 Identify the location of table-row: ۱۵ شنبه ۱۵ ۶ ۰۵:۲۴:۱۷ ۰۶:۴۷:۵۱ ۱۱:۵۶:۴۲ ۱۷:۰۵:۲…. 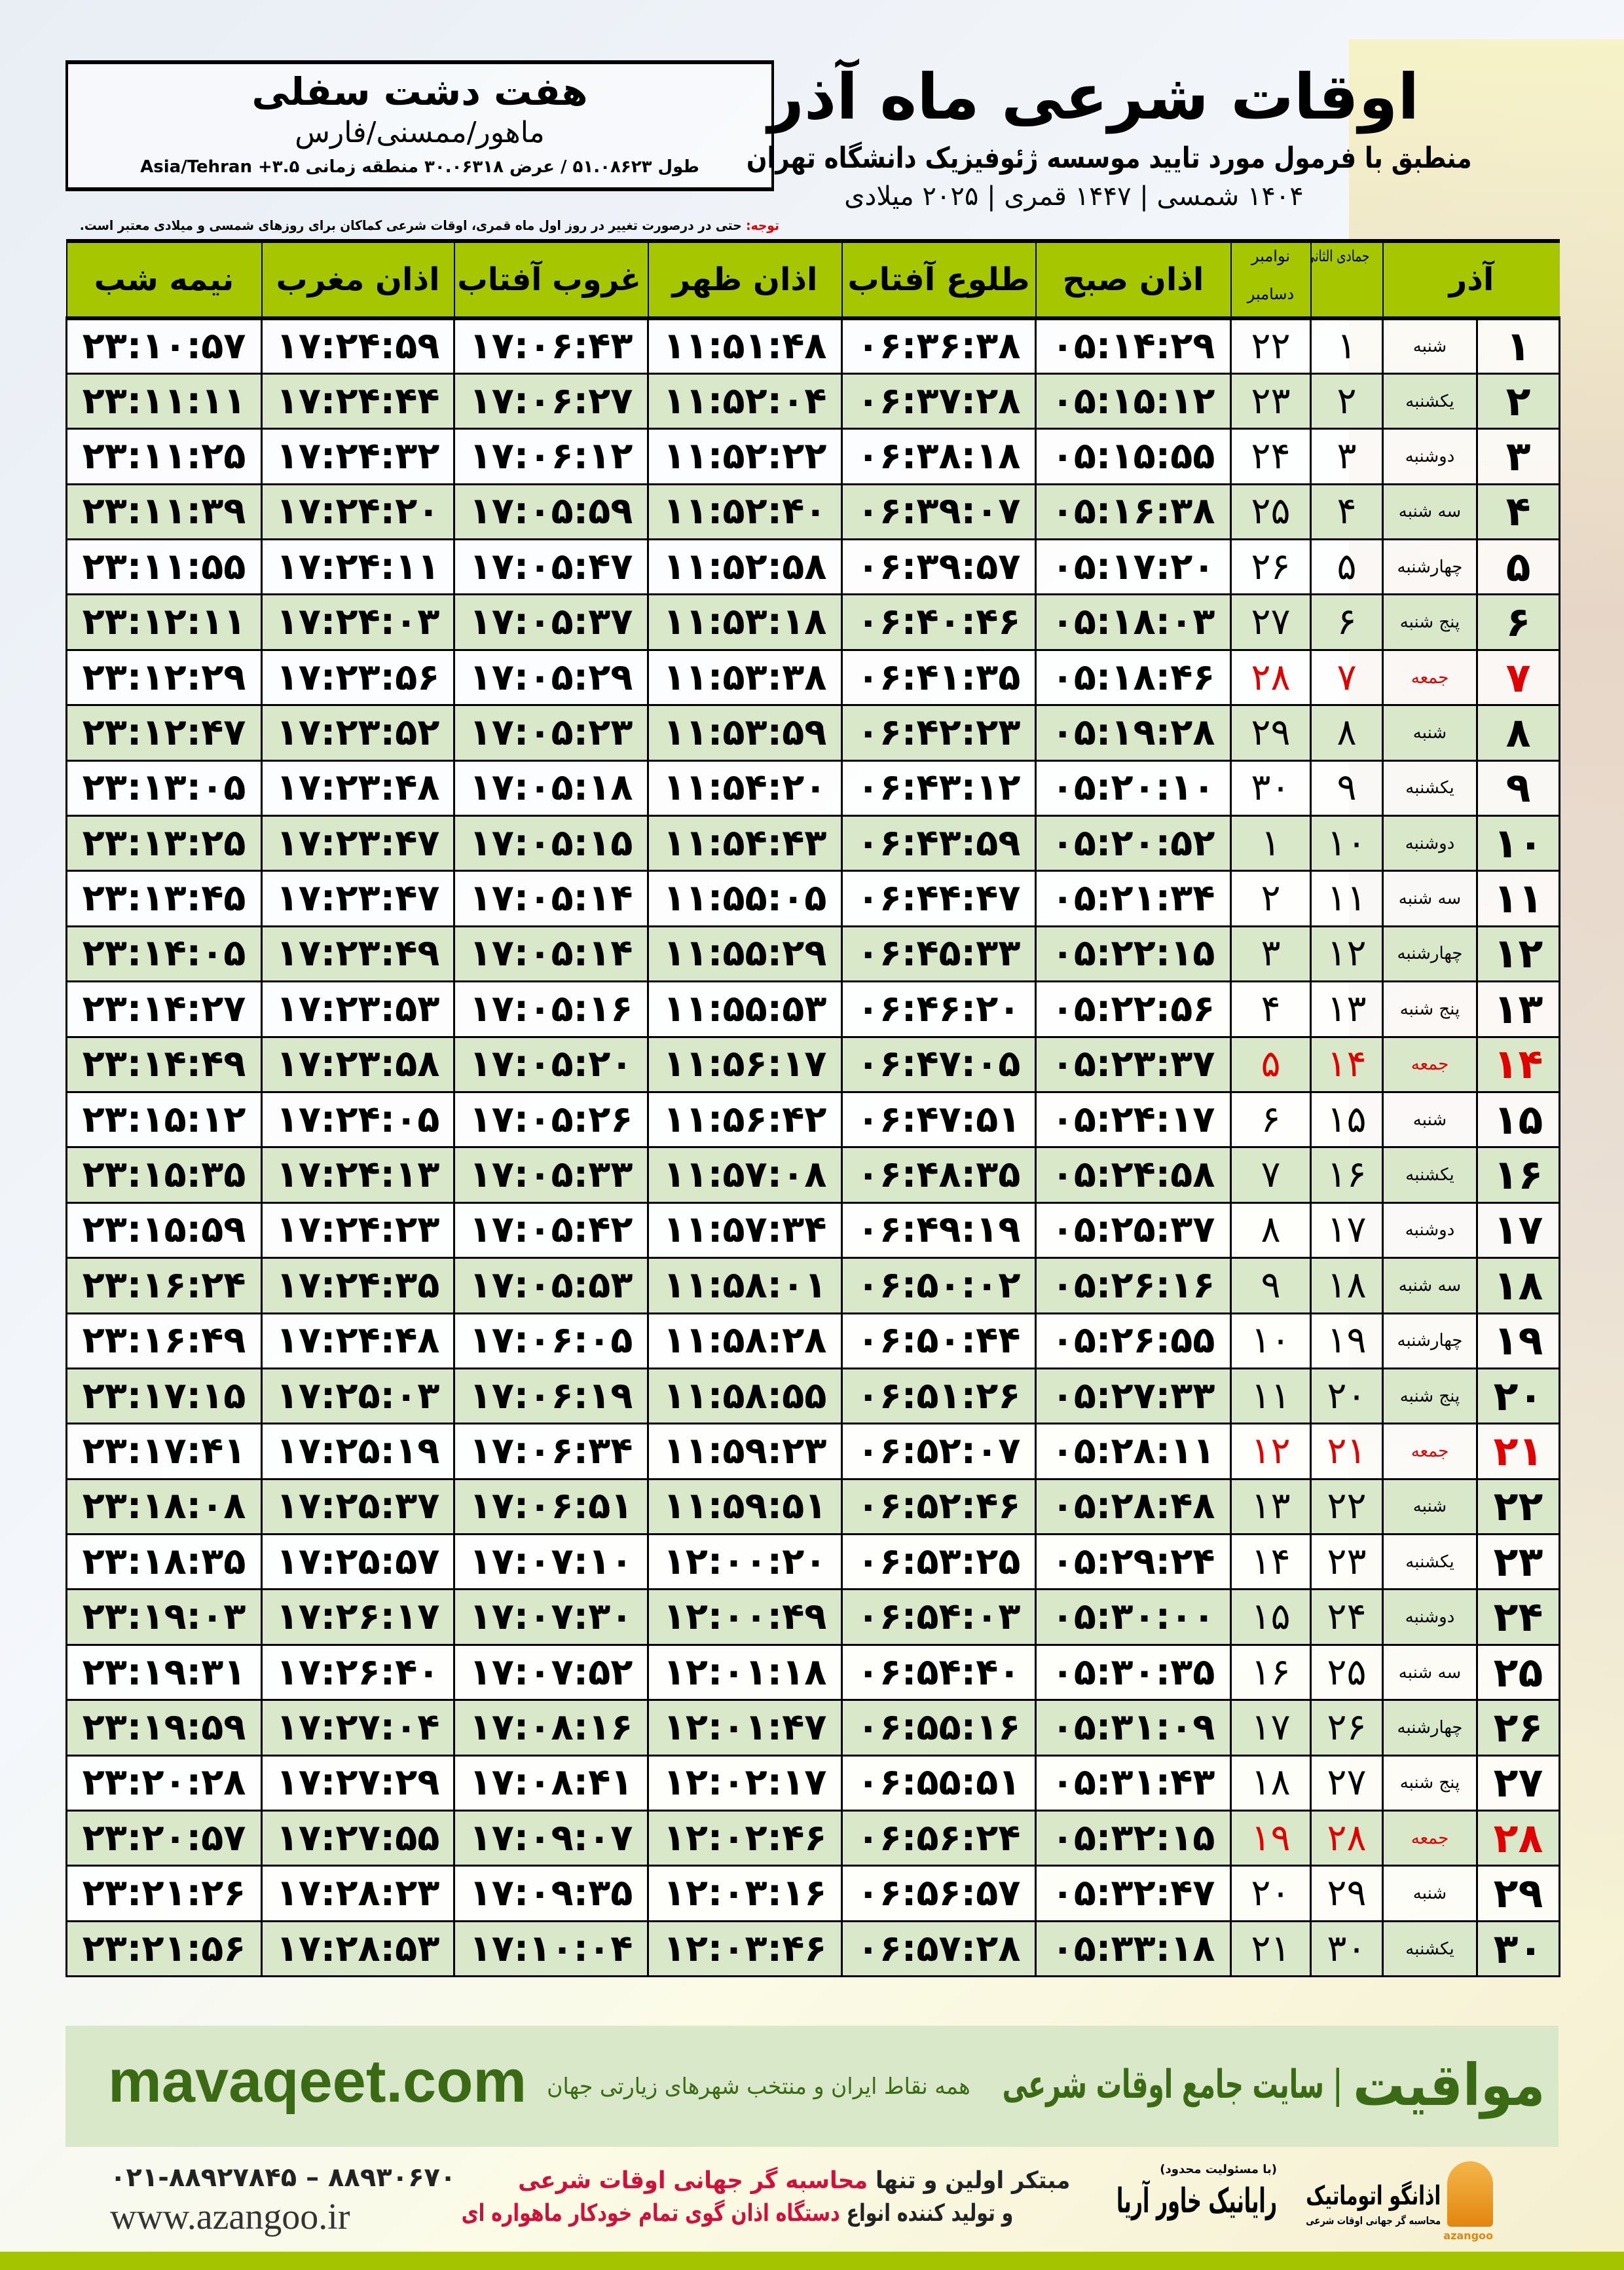
(812, 1119).